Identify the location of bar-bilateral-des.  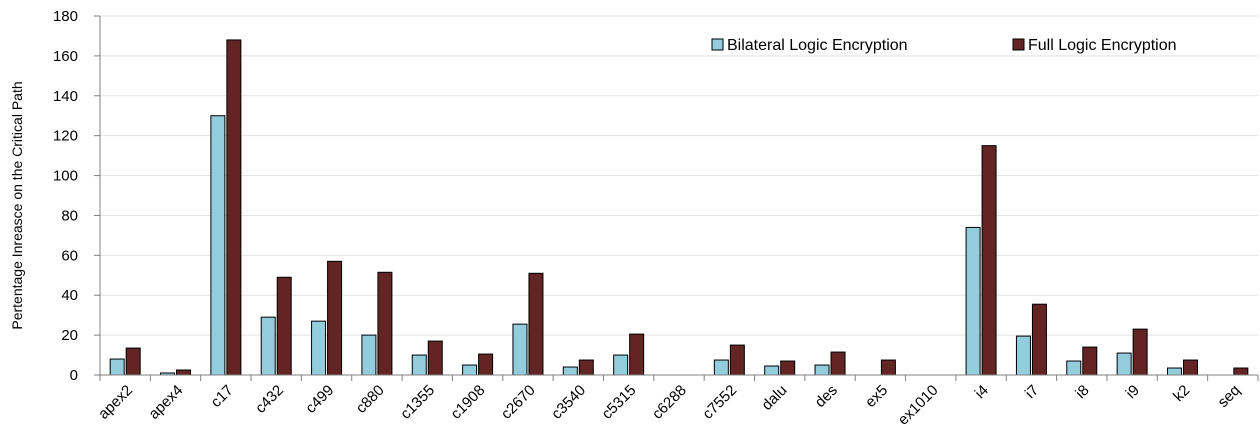
(822, 370).